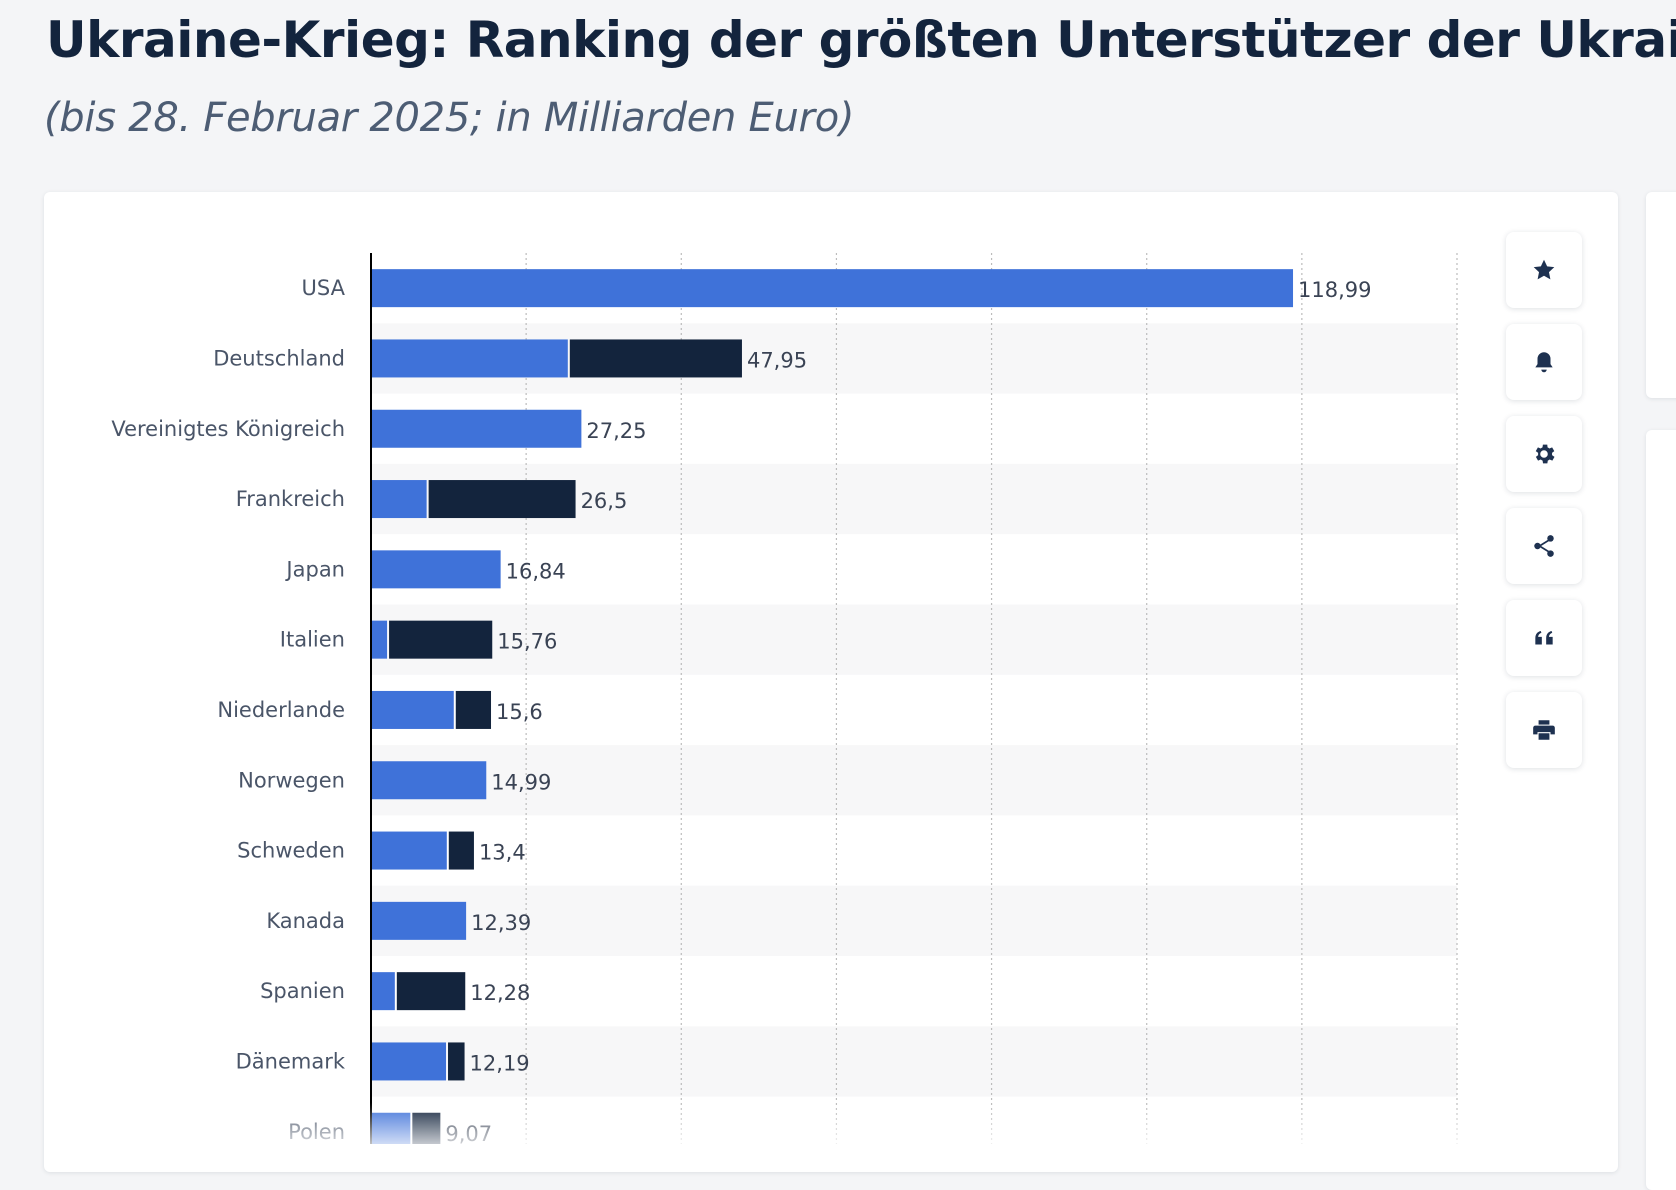 The height and width of the screenshot is (1190, 1676). What do you see at coordinates (1661, 810) in the screenshot?
I see `side-panel-bottom` at bounding box center [1661, 810].